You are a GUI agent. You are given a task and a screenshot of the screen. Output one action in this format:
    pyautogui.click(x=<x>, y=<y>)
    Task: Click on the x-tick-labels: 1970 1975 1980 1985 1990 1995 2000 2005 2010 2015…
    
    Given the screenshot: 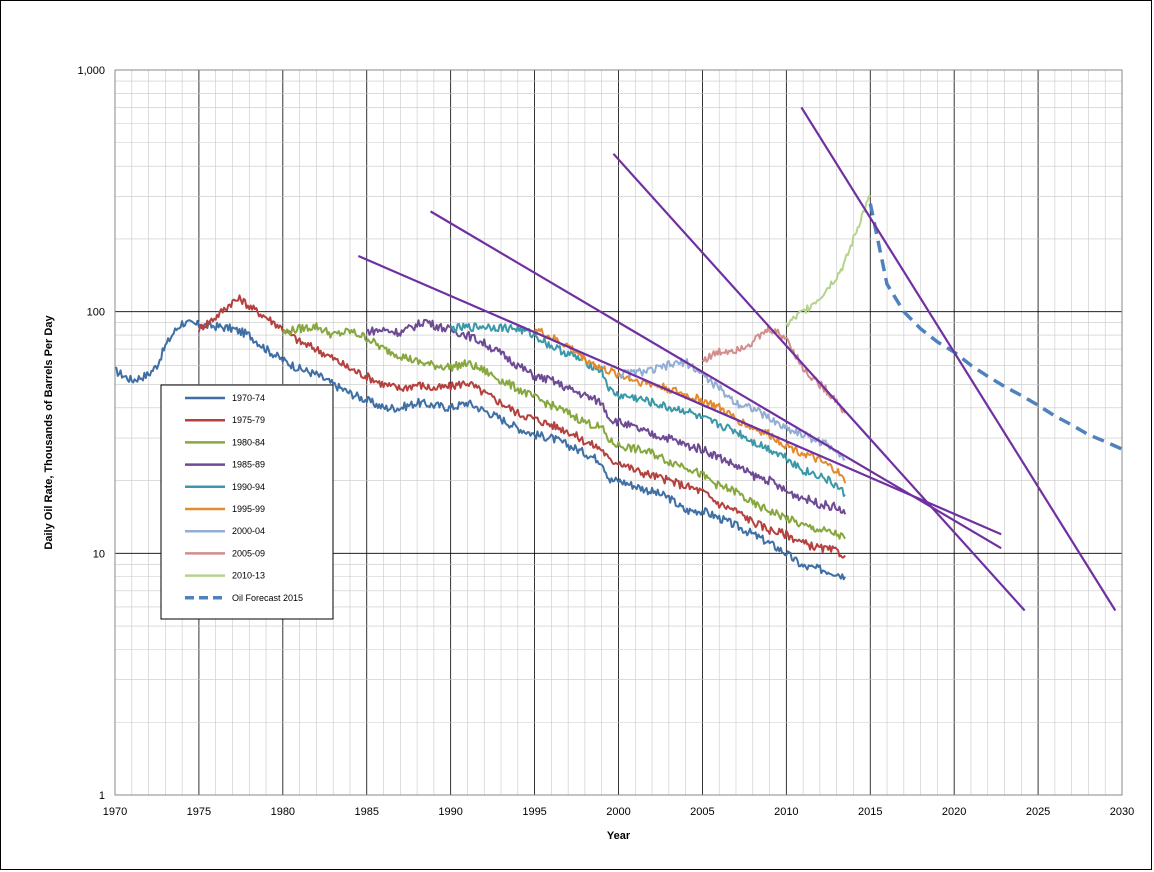 What is the action you would take?
    pyautogui.click(x=618, y=812)
    